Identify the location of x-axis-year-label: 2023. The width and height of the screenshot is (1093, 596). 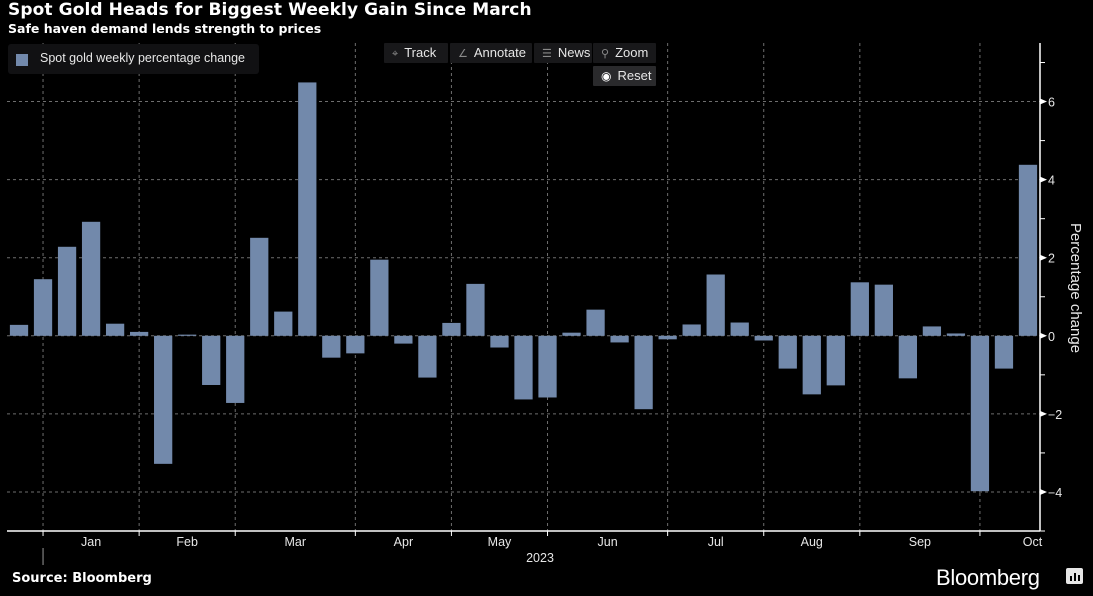
(540, 558).